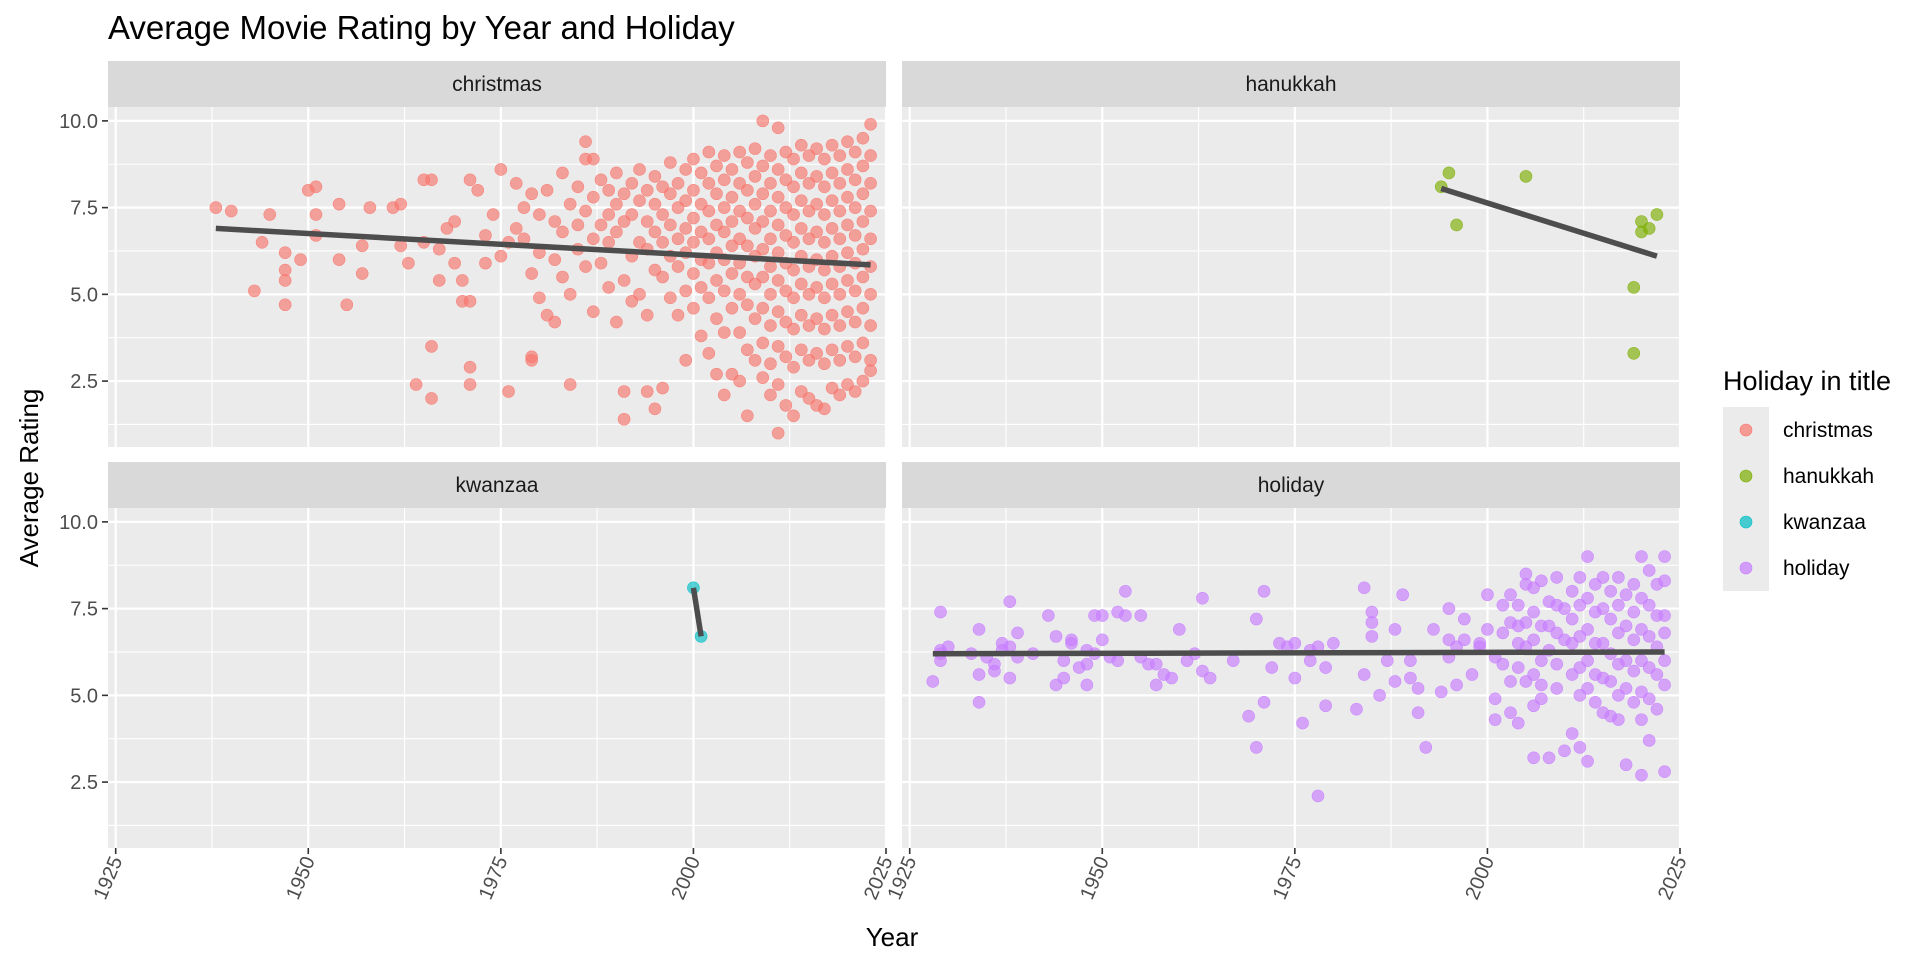 Image resolution: width=1920 pixels, height=960 pixels. What do you see at coordinates (1291, 84) in the screenshot?
I see `strip-background` at bounding box center [1291, 84].